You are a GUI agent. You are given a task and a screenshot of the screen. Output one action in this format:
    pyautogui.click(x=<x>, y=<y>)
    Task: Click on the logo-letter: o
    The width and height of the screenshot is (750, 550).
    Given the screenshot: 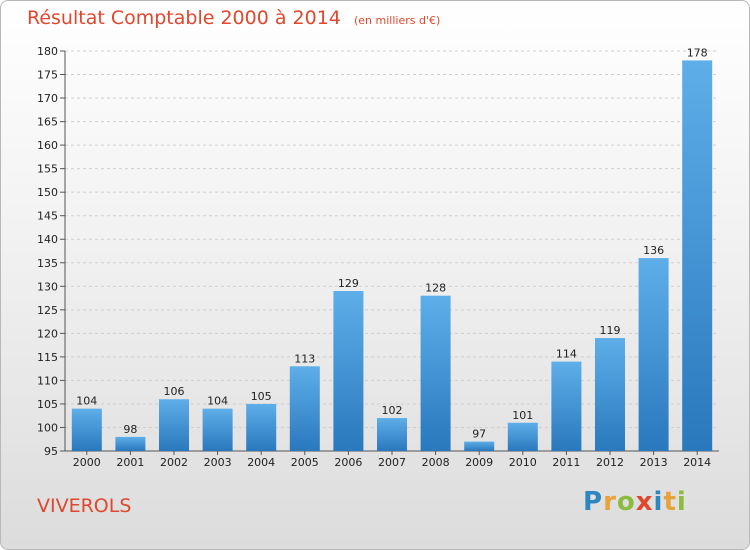 What is the action you would take?
    pyautogui.click(x=626, y=502)
    